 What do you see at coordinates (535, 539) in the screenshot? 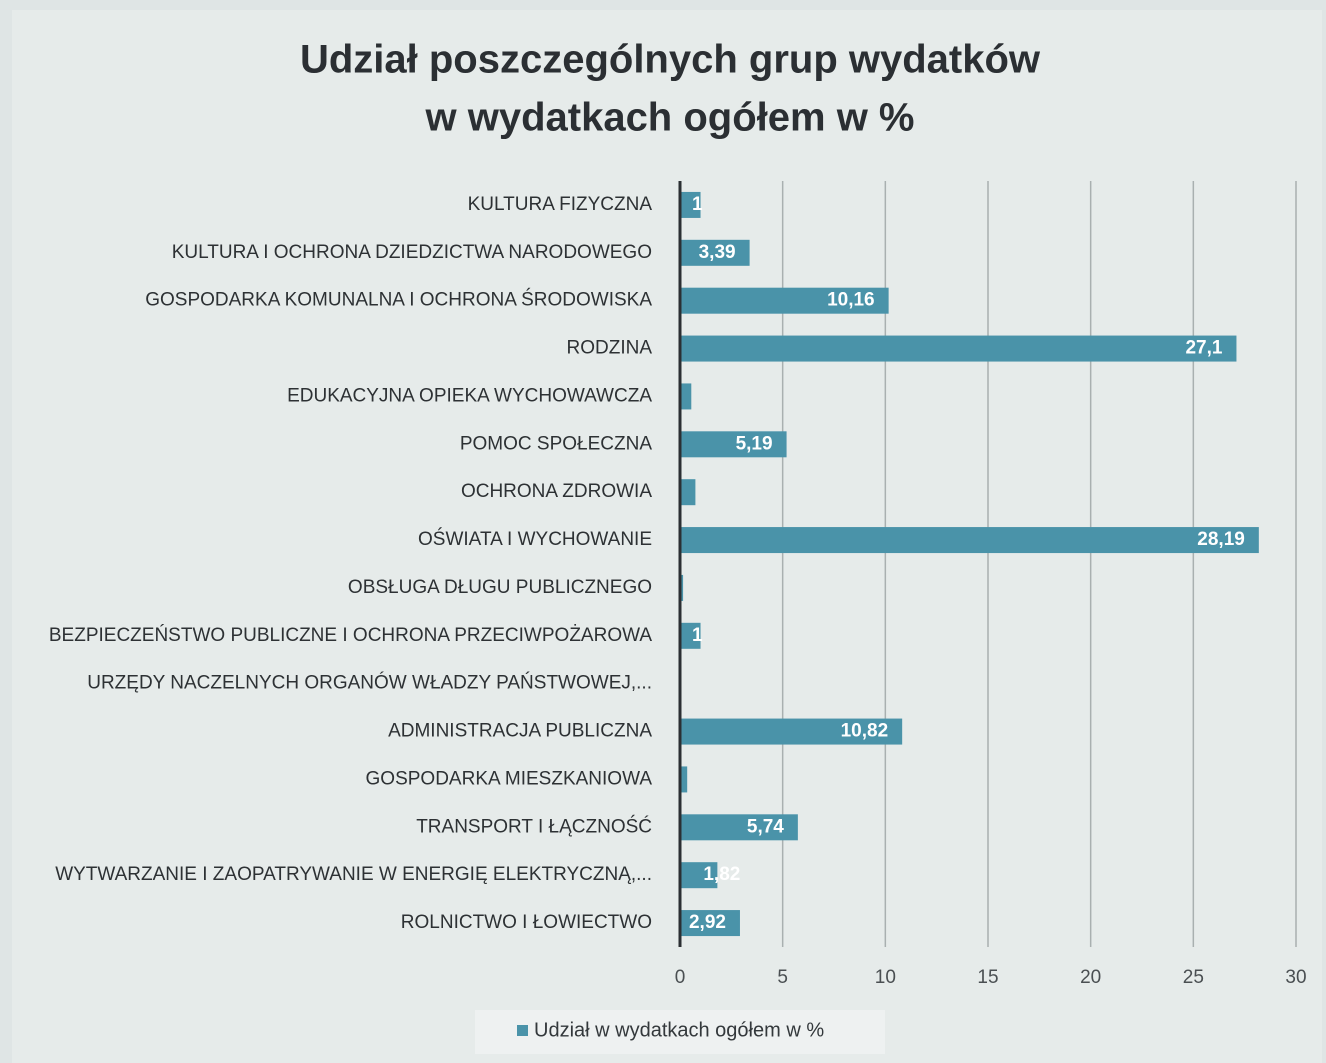
I see `y-tick-label: OŚWIATA I WYCHOWANIE` at bounding box center [535, 539].